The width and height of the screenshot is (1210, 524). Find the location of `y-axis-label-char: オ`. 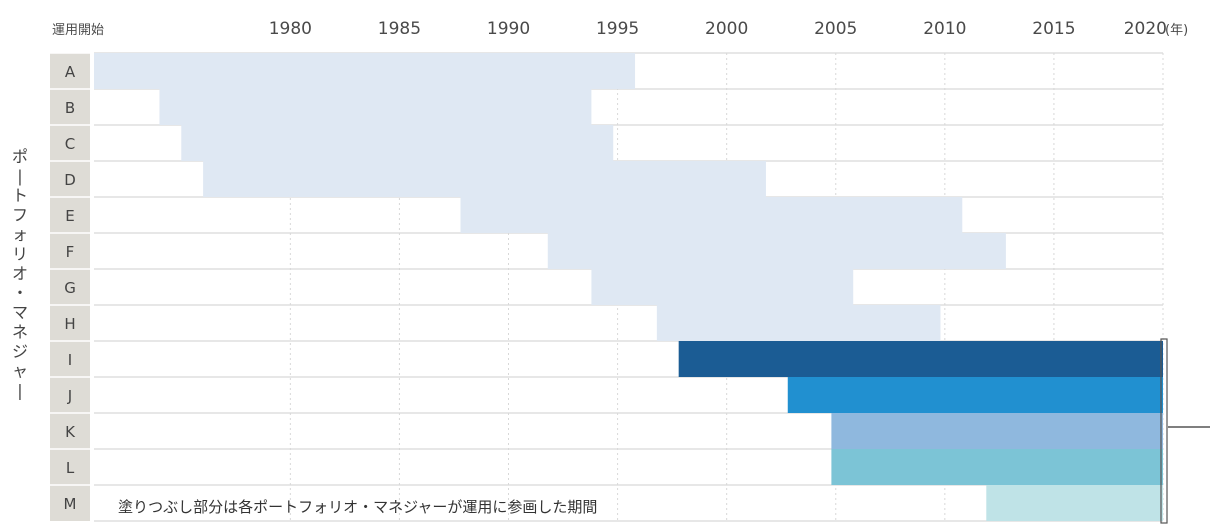

y-axis-label-char: オ is located at coordinates (20, 273).